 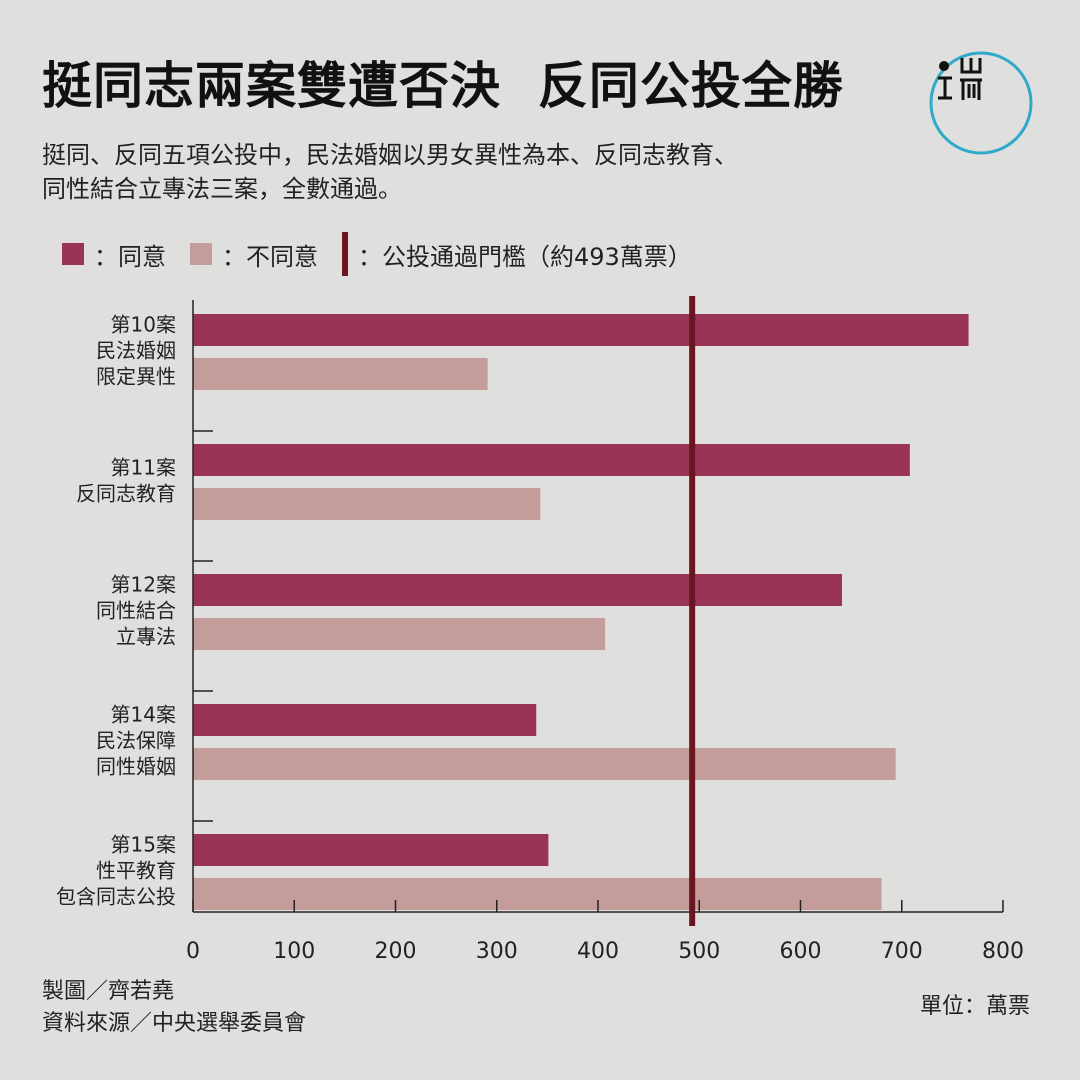 What do you see at coordinates (222, 189) in the screenshot?
I see `subtitle-line: 同性結合立專法三案，全數通過。` at bounding box center [222, 189].